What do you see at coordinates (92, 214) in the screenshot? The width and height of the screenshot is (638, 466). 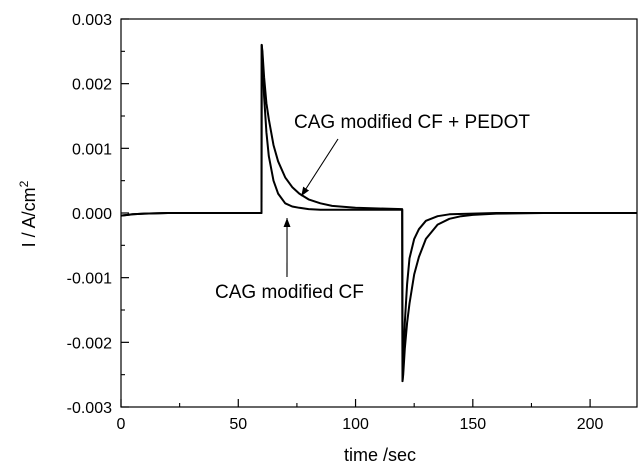 I see `y-tick-label: 0.000` at bounding box center [92, 214].